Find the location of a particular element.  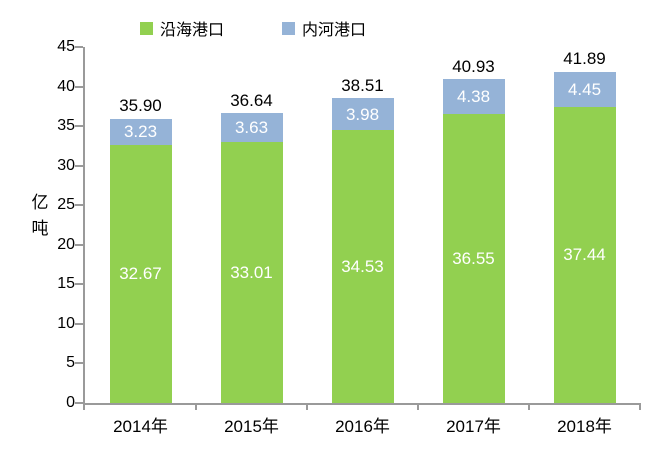

total-value-label: 35.90 is located at coordinates (140, 106).